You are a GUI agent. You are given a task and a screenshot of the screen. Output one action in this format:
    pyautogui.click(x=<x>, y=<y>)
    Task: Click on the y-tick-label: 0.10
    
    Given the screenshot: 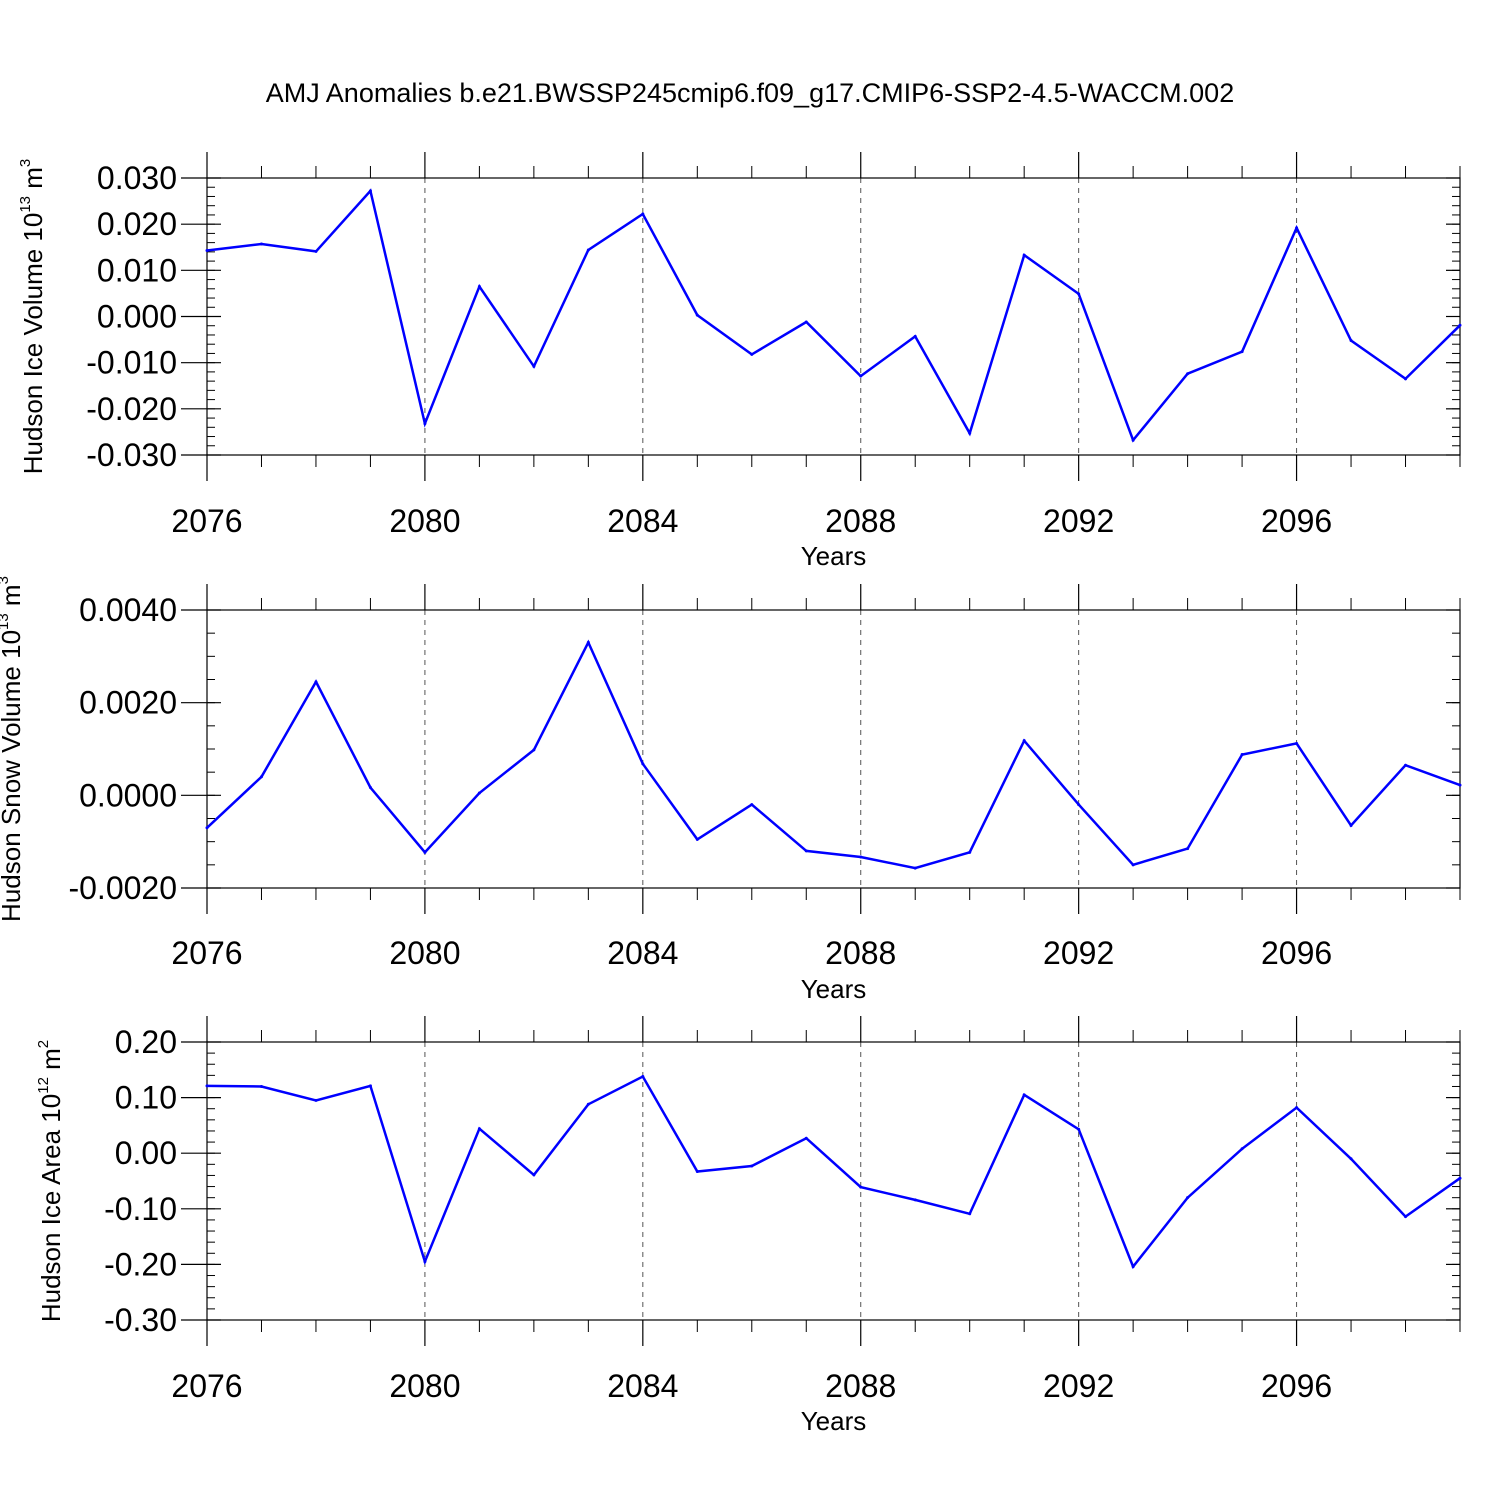 What is the action you would take?
    pyautogui.click(x=146, y=1098)
    